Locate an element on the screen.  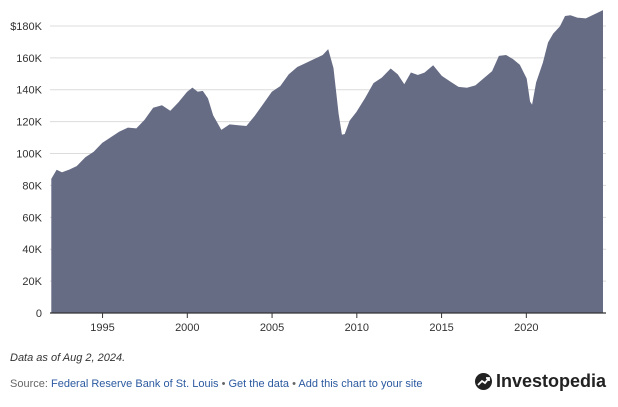
investopedia-logo: Investopedia is located at coordinates (540, 381).